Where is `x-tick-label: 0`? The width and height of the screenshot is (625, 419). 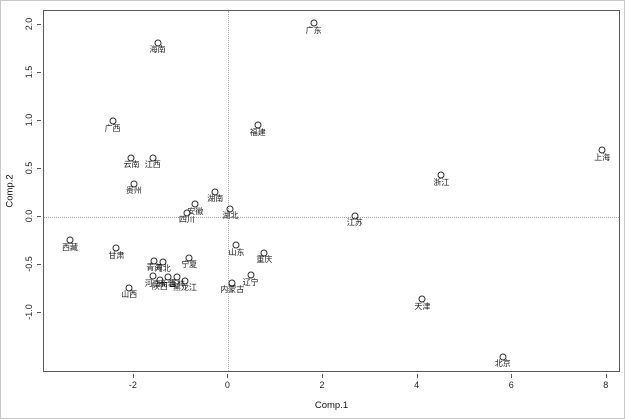
x-tick-label: 0 is located at coordinates (227, 385).